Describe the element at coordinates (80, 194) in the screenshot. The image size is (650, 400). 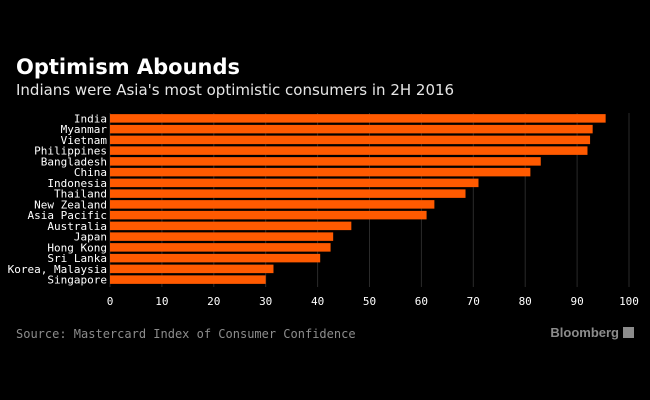
I see `category-label: Thailand` at that location.